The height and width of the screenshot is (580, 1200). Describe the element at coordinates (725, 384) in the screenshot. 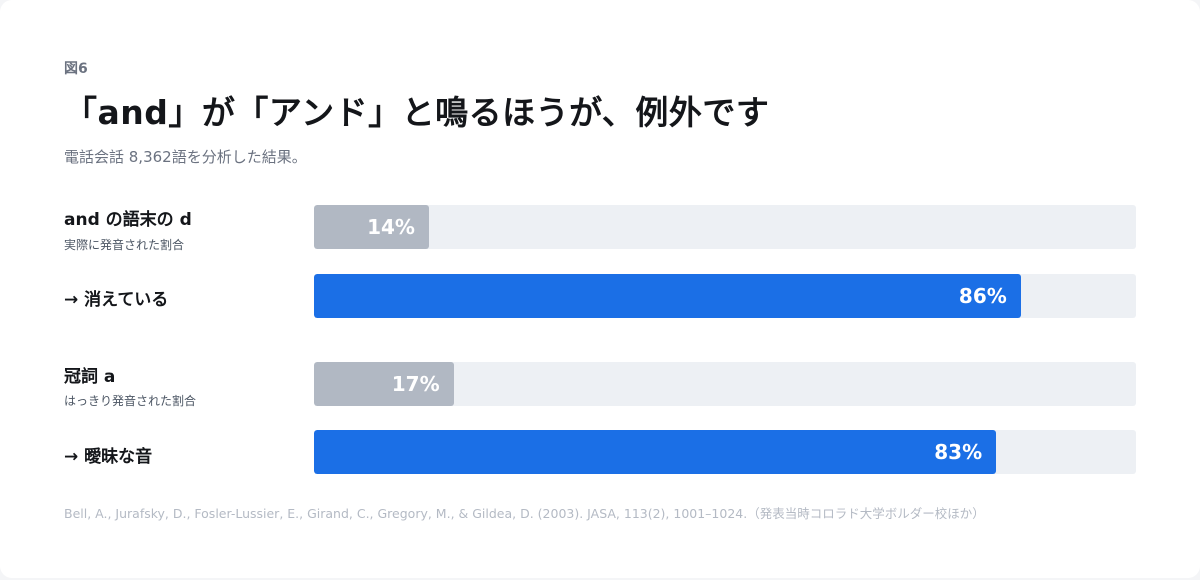

I see `bar-track: 17%` at that location.